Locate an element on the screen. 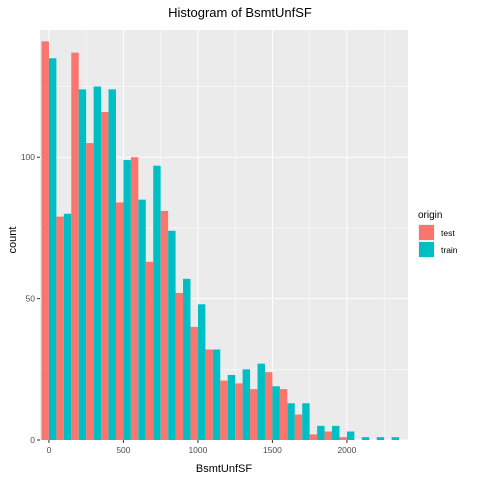 Image resolution: width=480 pixels, height=480 pixels. y-axis: 0 50 100 is located at coordinates (30, 298).